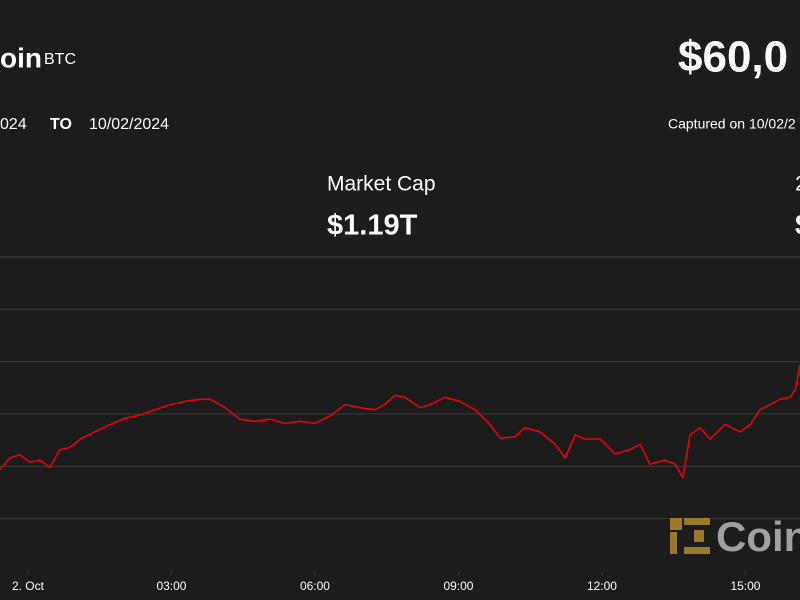 The width and height of the screenshot is (800, 600). Describe the element at coordinates (758, 536) in the screenshot. I see `watermark: Coin` at that location.